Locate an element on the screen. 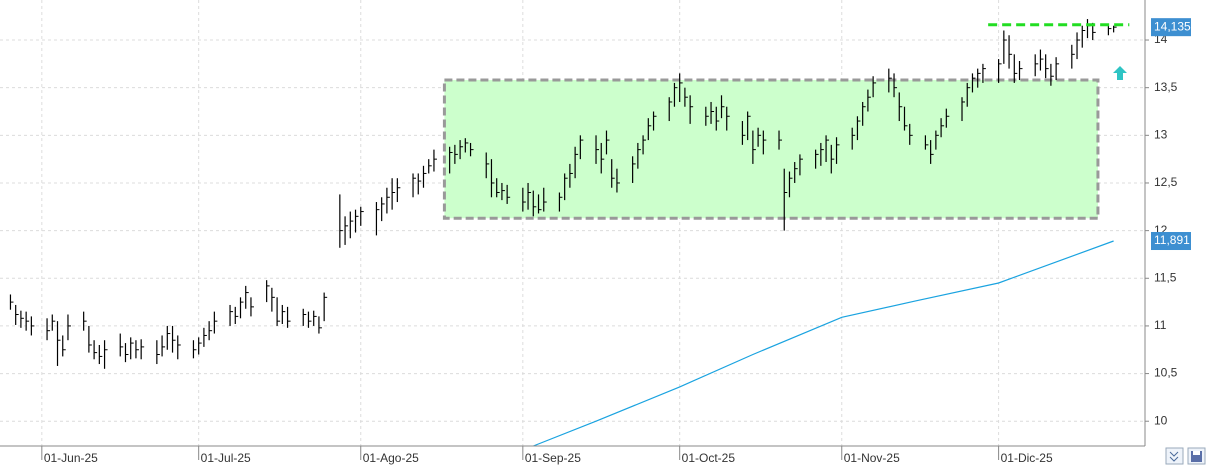 The image size is (1209, 466). y-tick-label: 10,5 is located at coordinates (1166, 373).